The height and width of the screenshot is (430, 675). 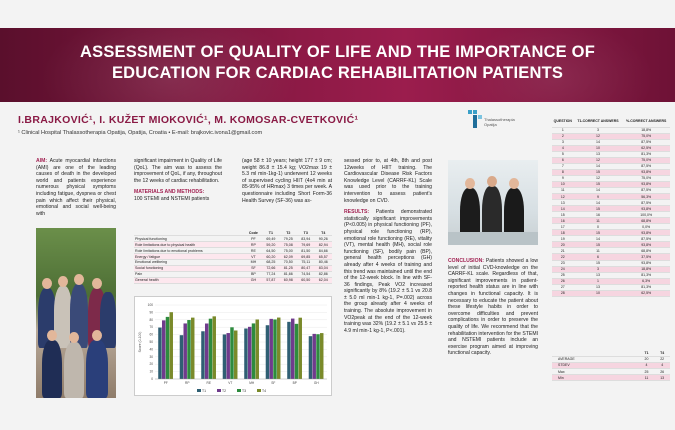 I want to click on table-cell: RP, so click(x=253, y=245).